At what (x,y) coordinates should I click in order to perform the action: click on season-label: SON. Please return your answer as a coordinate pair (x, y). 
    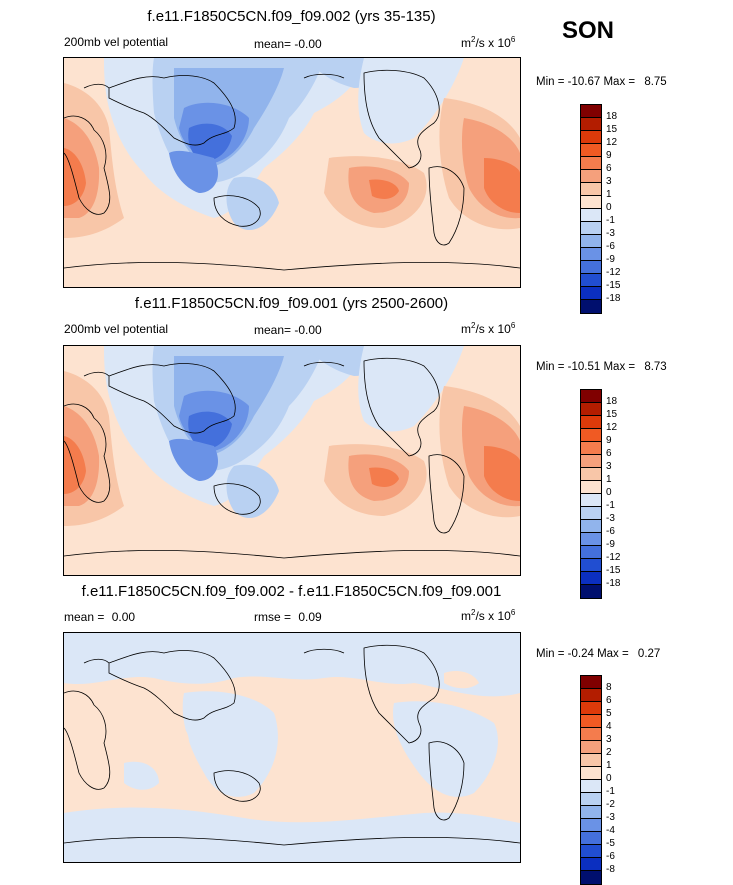
    Looking at the image, I should click on (588, 30).